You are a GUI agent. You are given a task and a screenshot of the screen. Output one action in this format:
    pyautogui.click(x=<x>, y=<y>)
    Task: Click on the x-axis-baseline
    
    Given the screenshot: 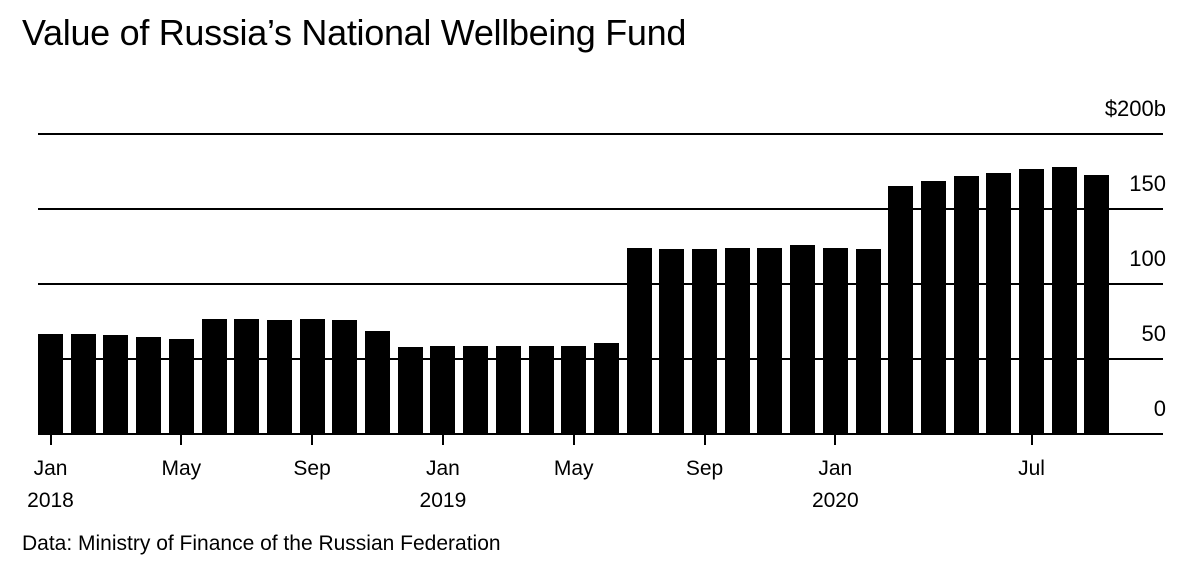 What is the action you would take?
    pyautogui.click(x=600, y=434)
    